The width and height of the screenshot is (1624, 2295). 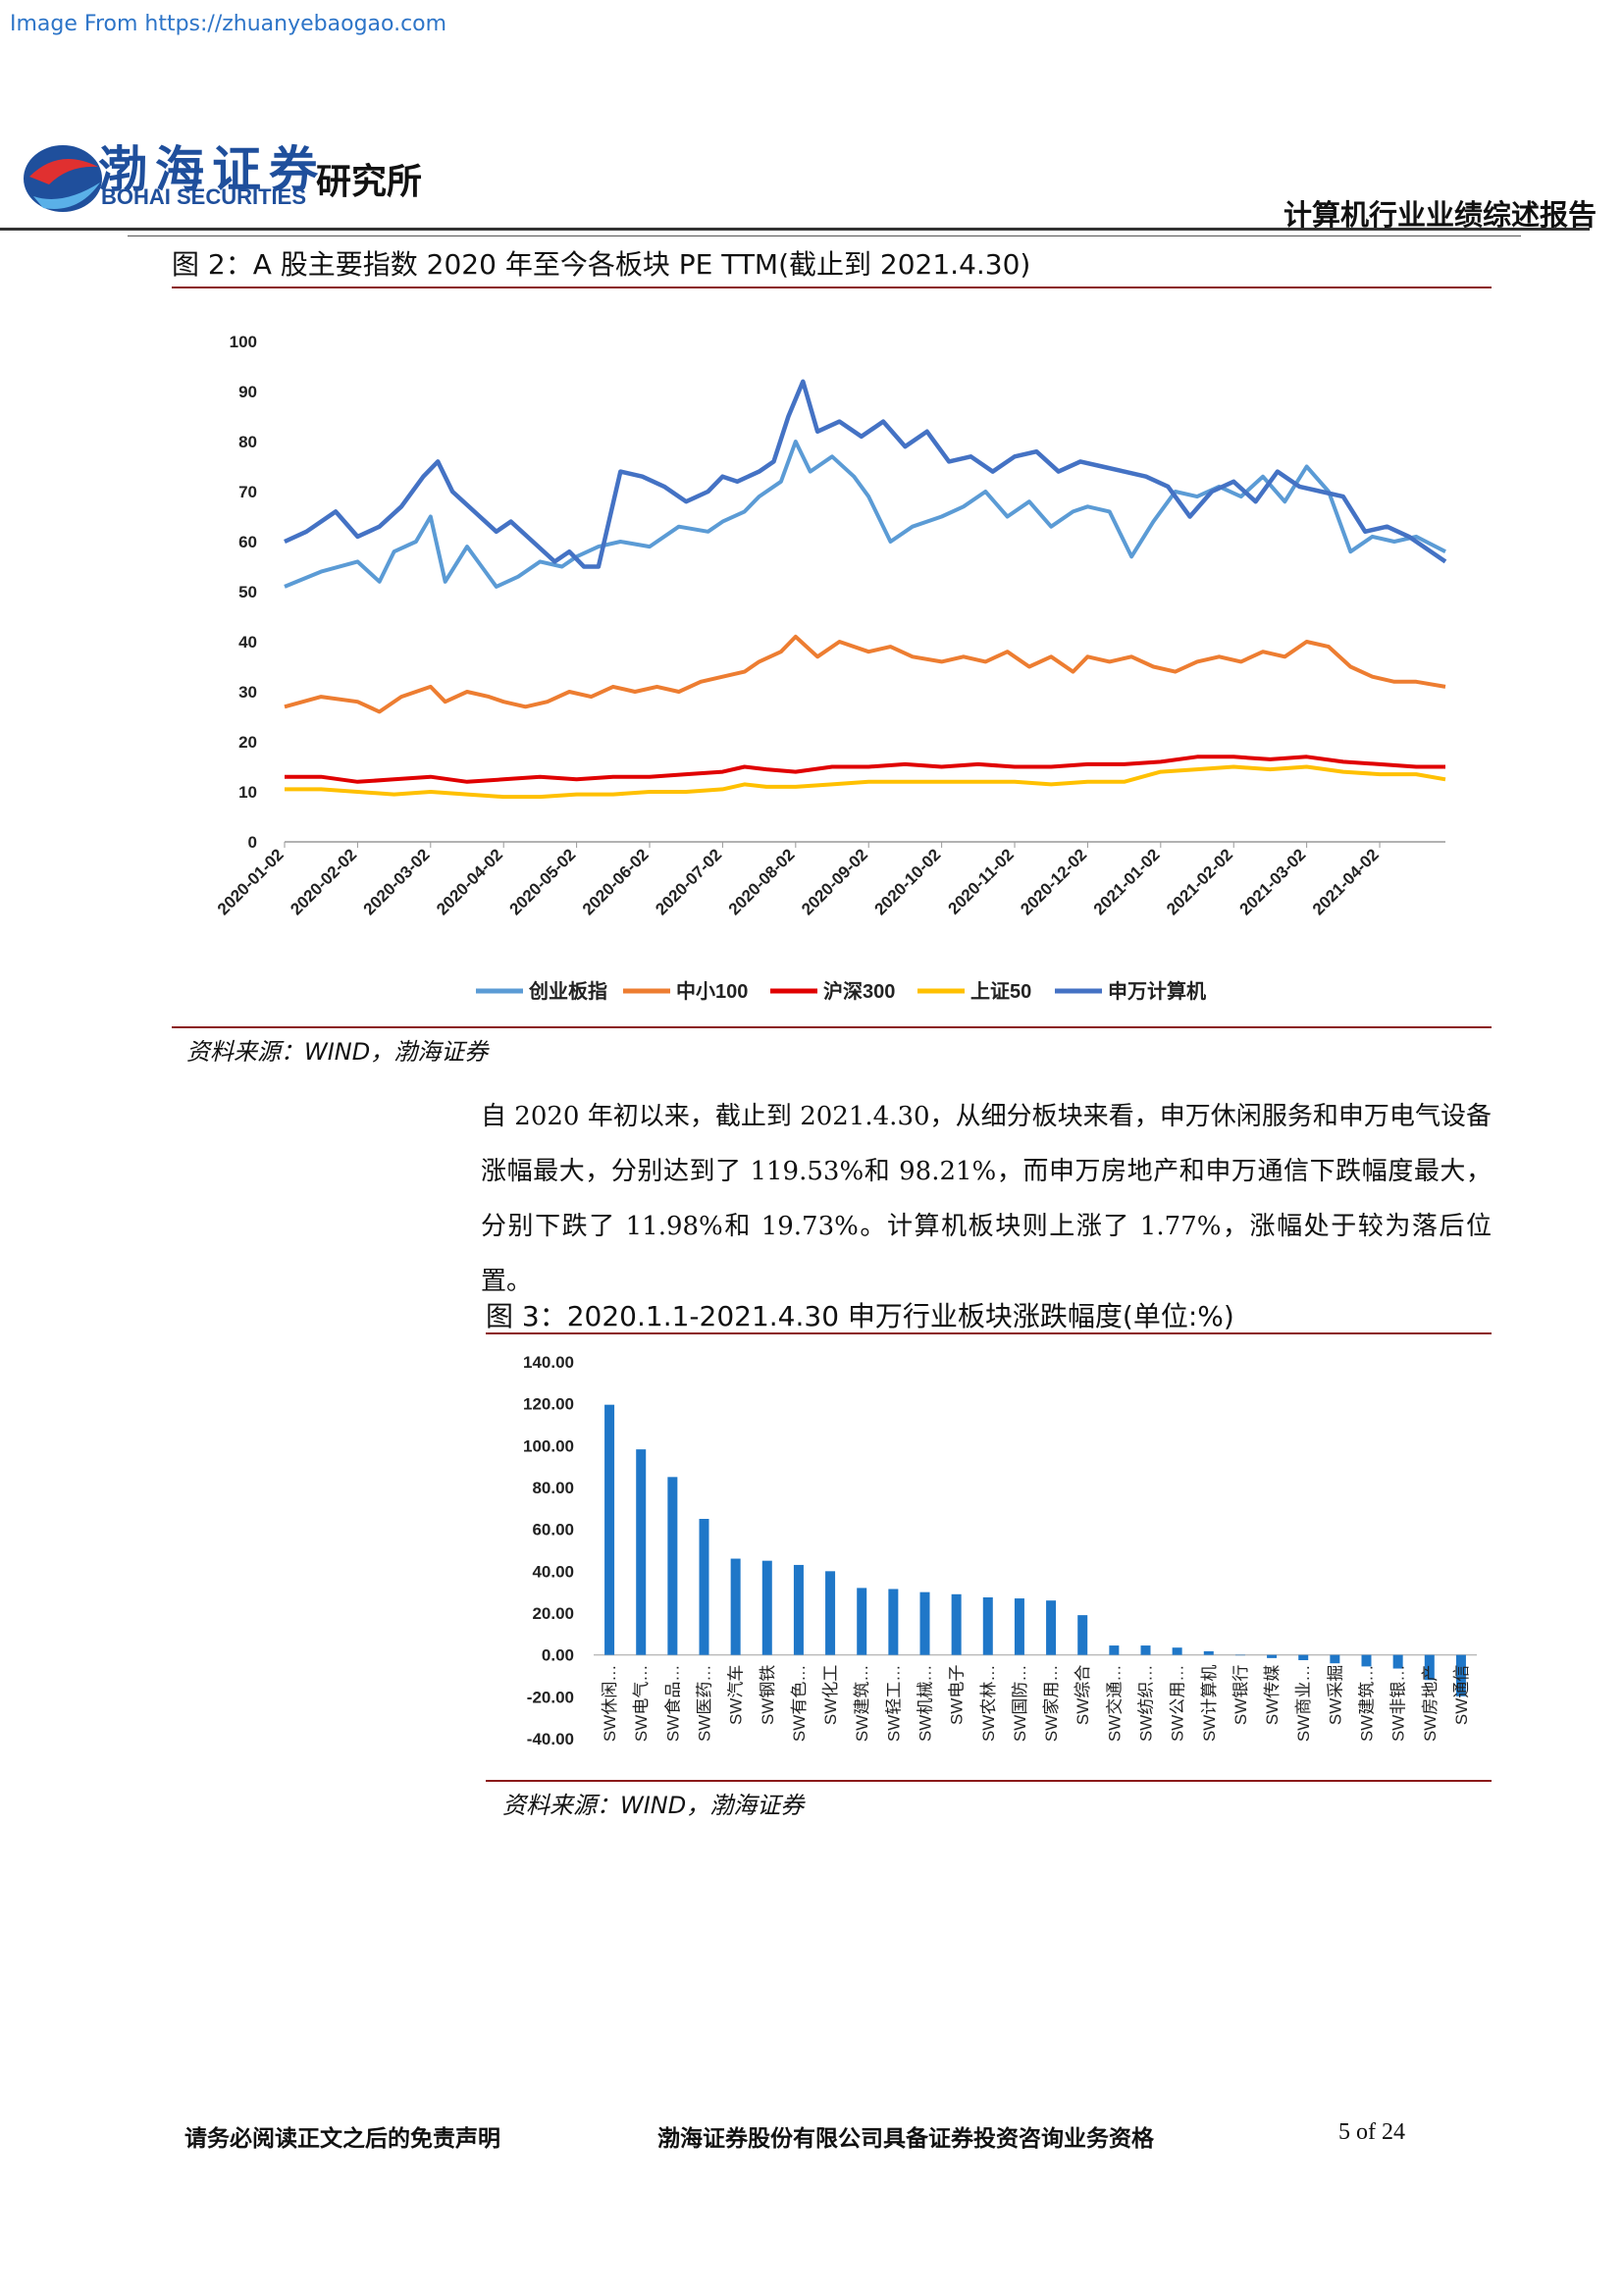 I want to click on y-tick-label: 20, so click(x=247, y=742).